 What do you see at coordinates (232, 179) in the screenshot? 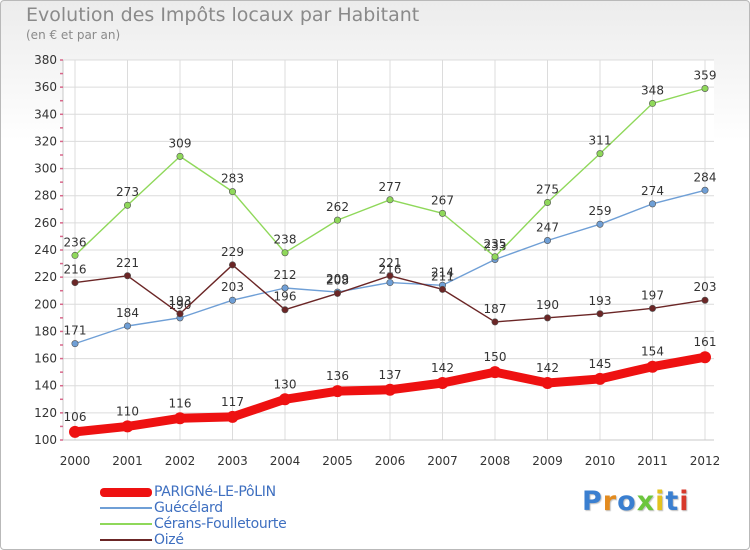
I see `data-label: 283` at bounding box center [232, 179].